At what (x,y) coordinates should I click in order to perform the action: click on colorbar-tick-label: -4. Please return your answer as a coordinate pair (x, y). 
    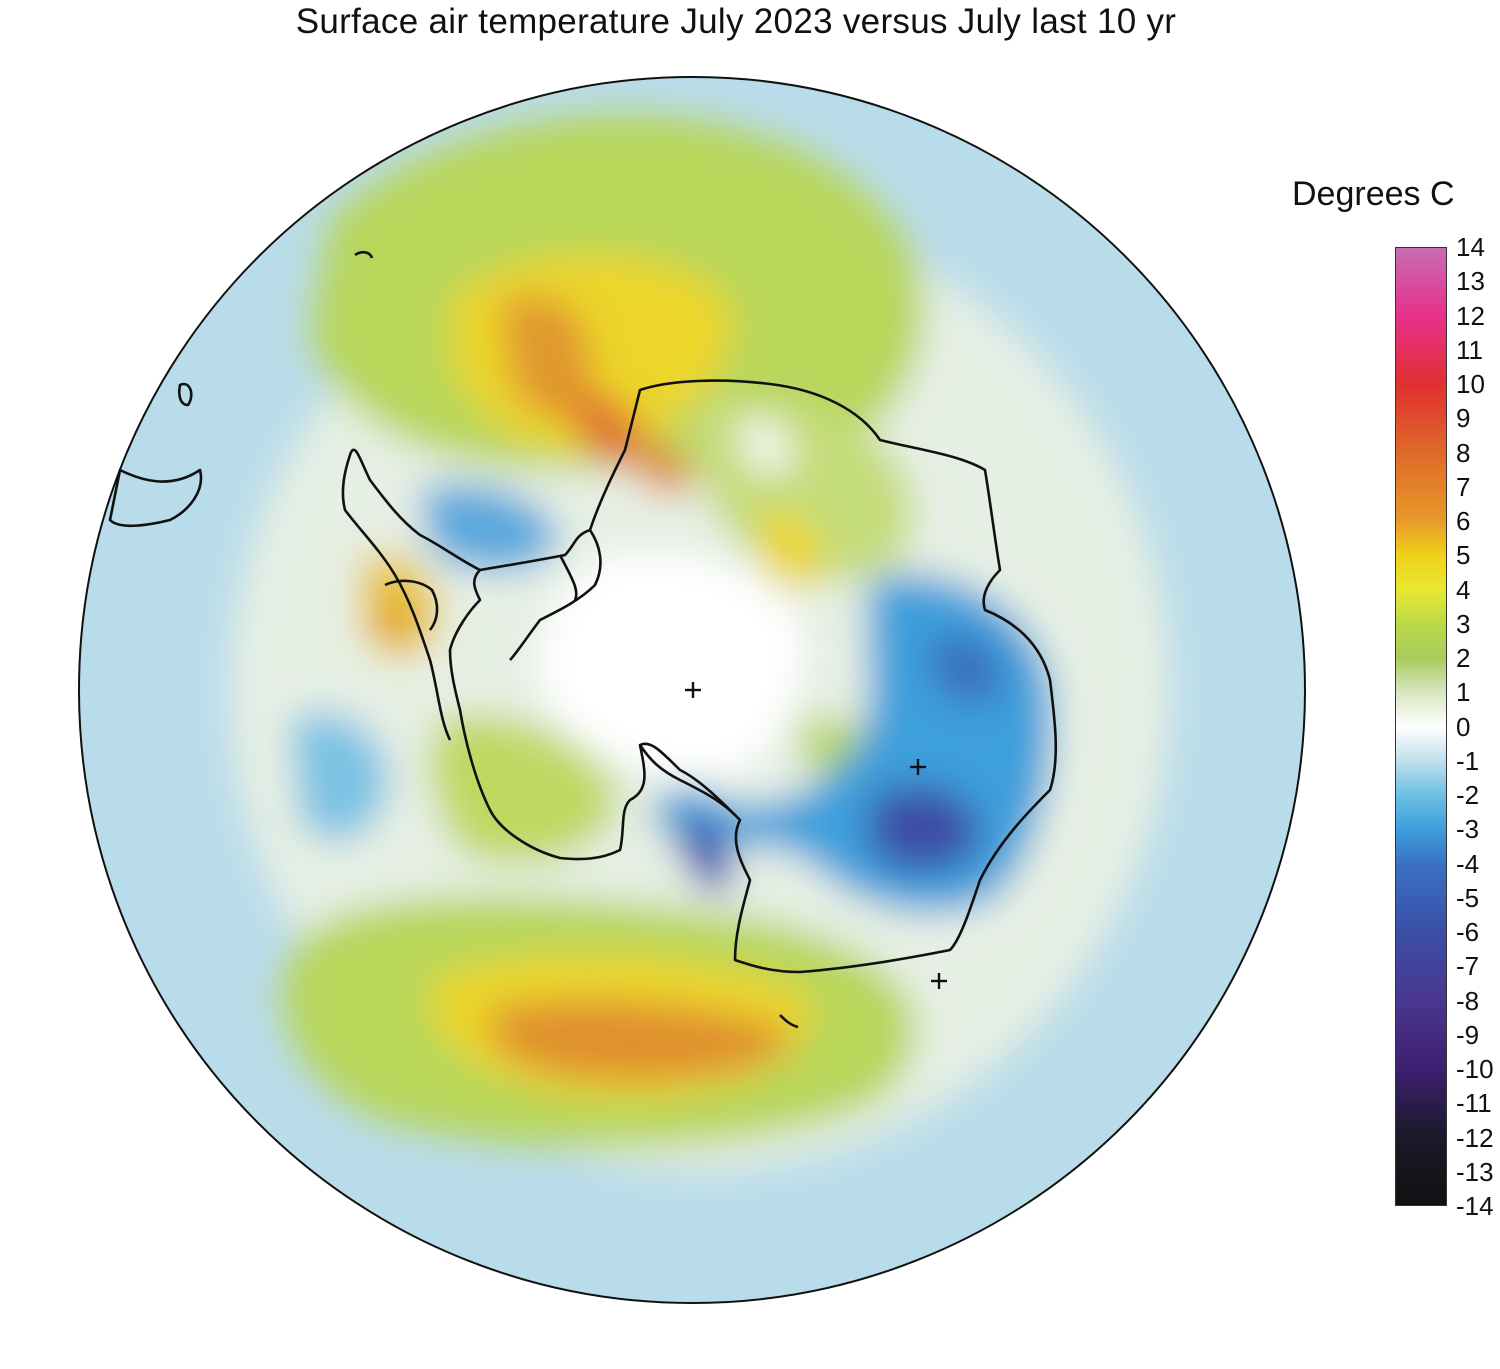
    Looking at the image, I should click on (1468, 863).